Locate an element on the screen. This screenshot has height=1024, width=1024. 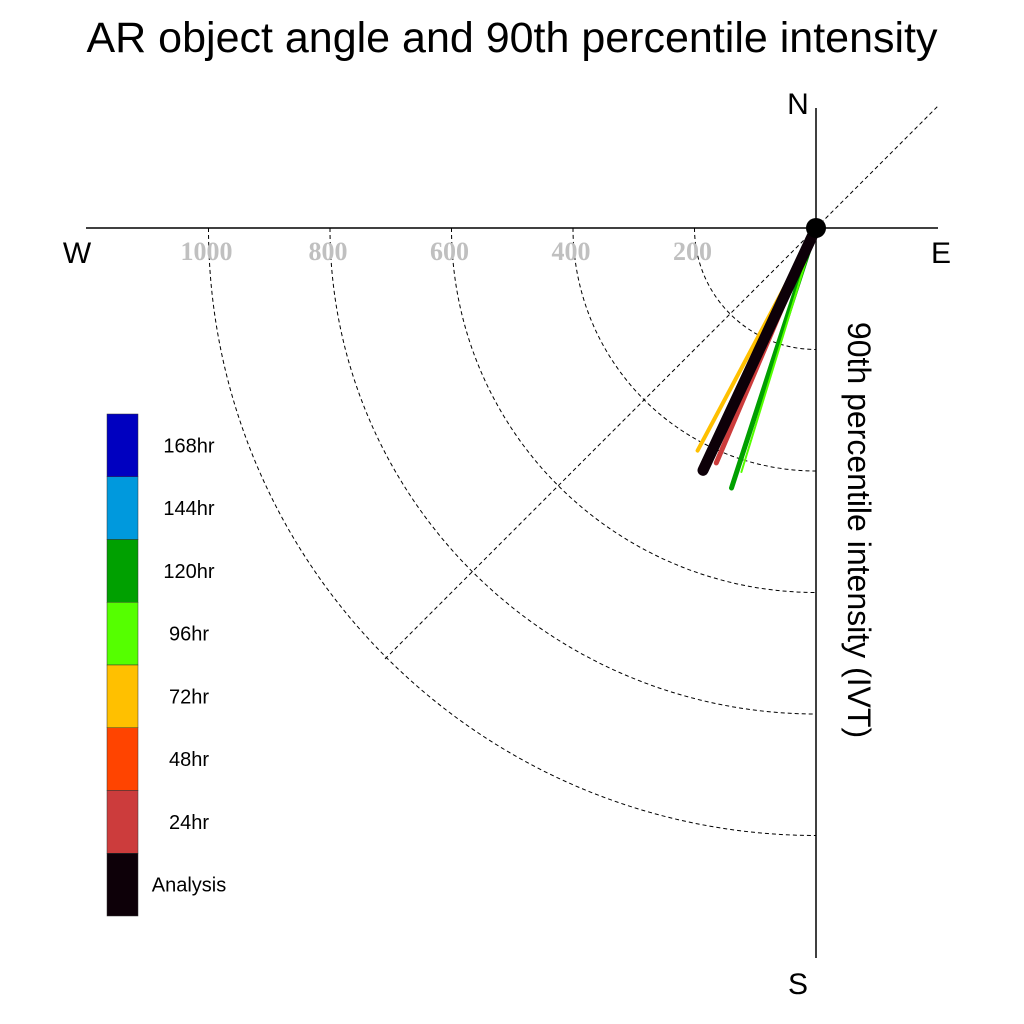
compass-south-label: S is located at coordinates (798, 984).